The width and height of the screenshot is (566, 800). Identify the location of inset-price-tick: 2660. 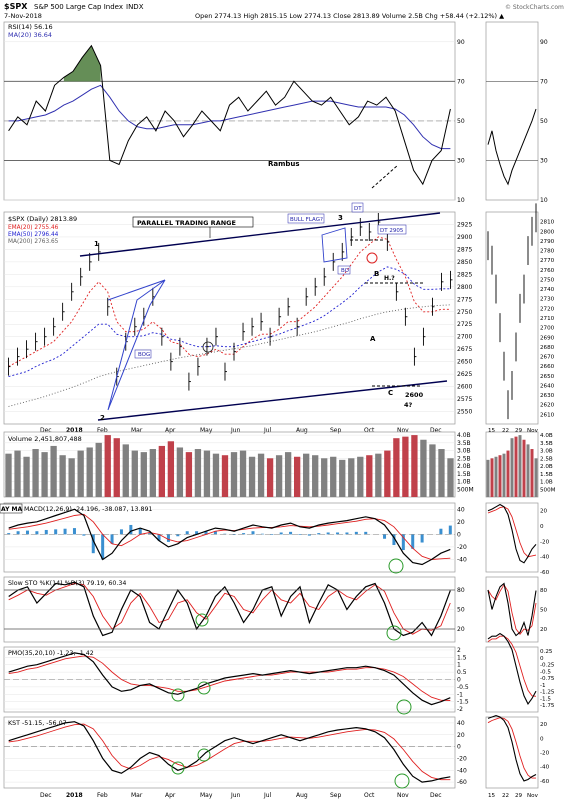
(547, 367).